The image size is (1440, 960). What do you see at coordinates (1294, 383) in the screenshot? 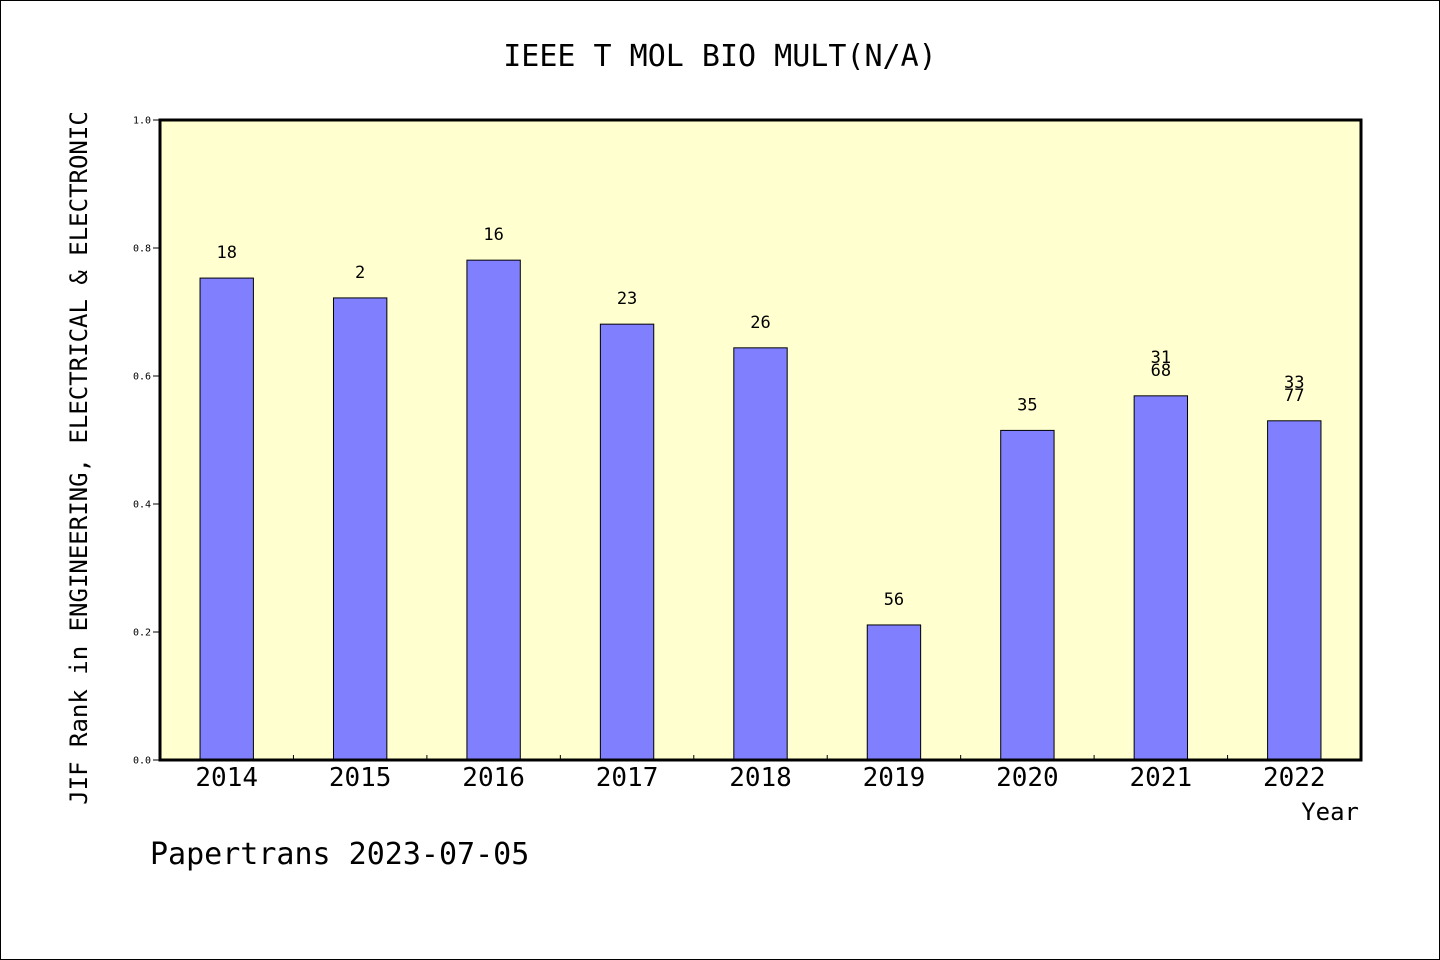
I see `bar-data-label: 33` at bounding box center [1294, 383].